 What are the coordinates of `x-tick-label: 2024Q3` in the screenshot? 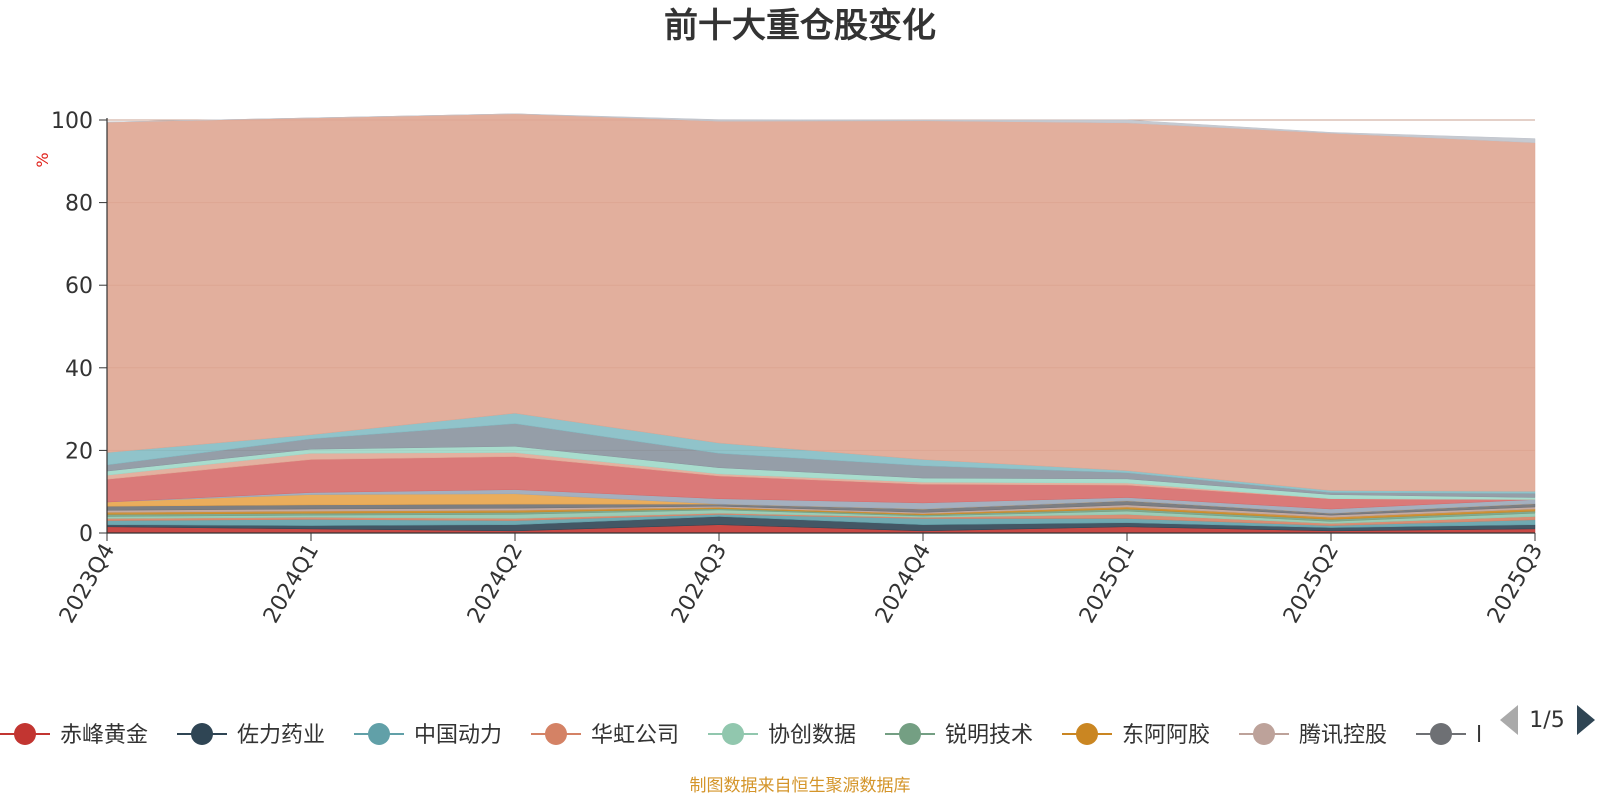 It's located at (699, 584).